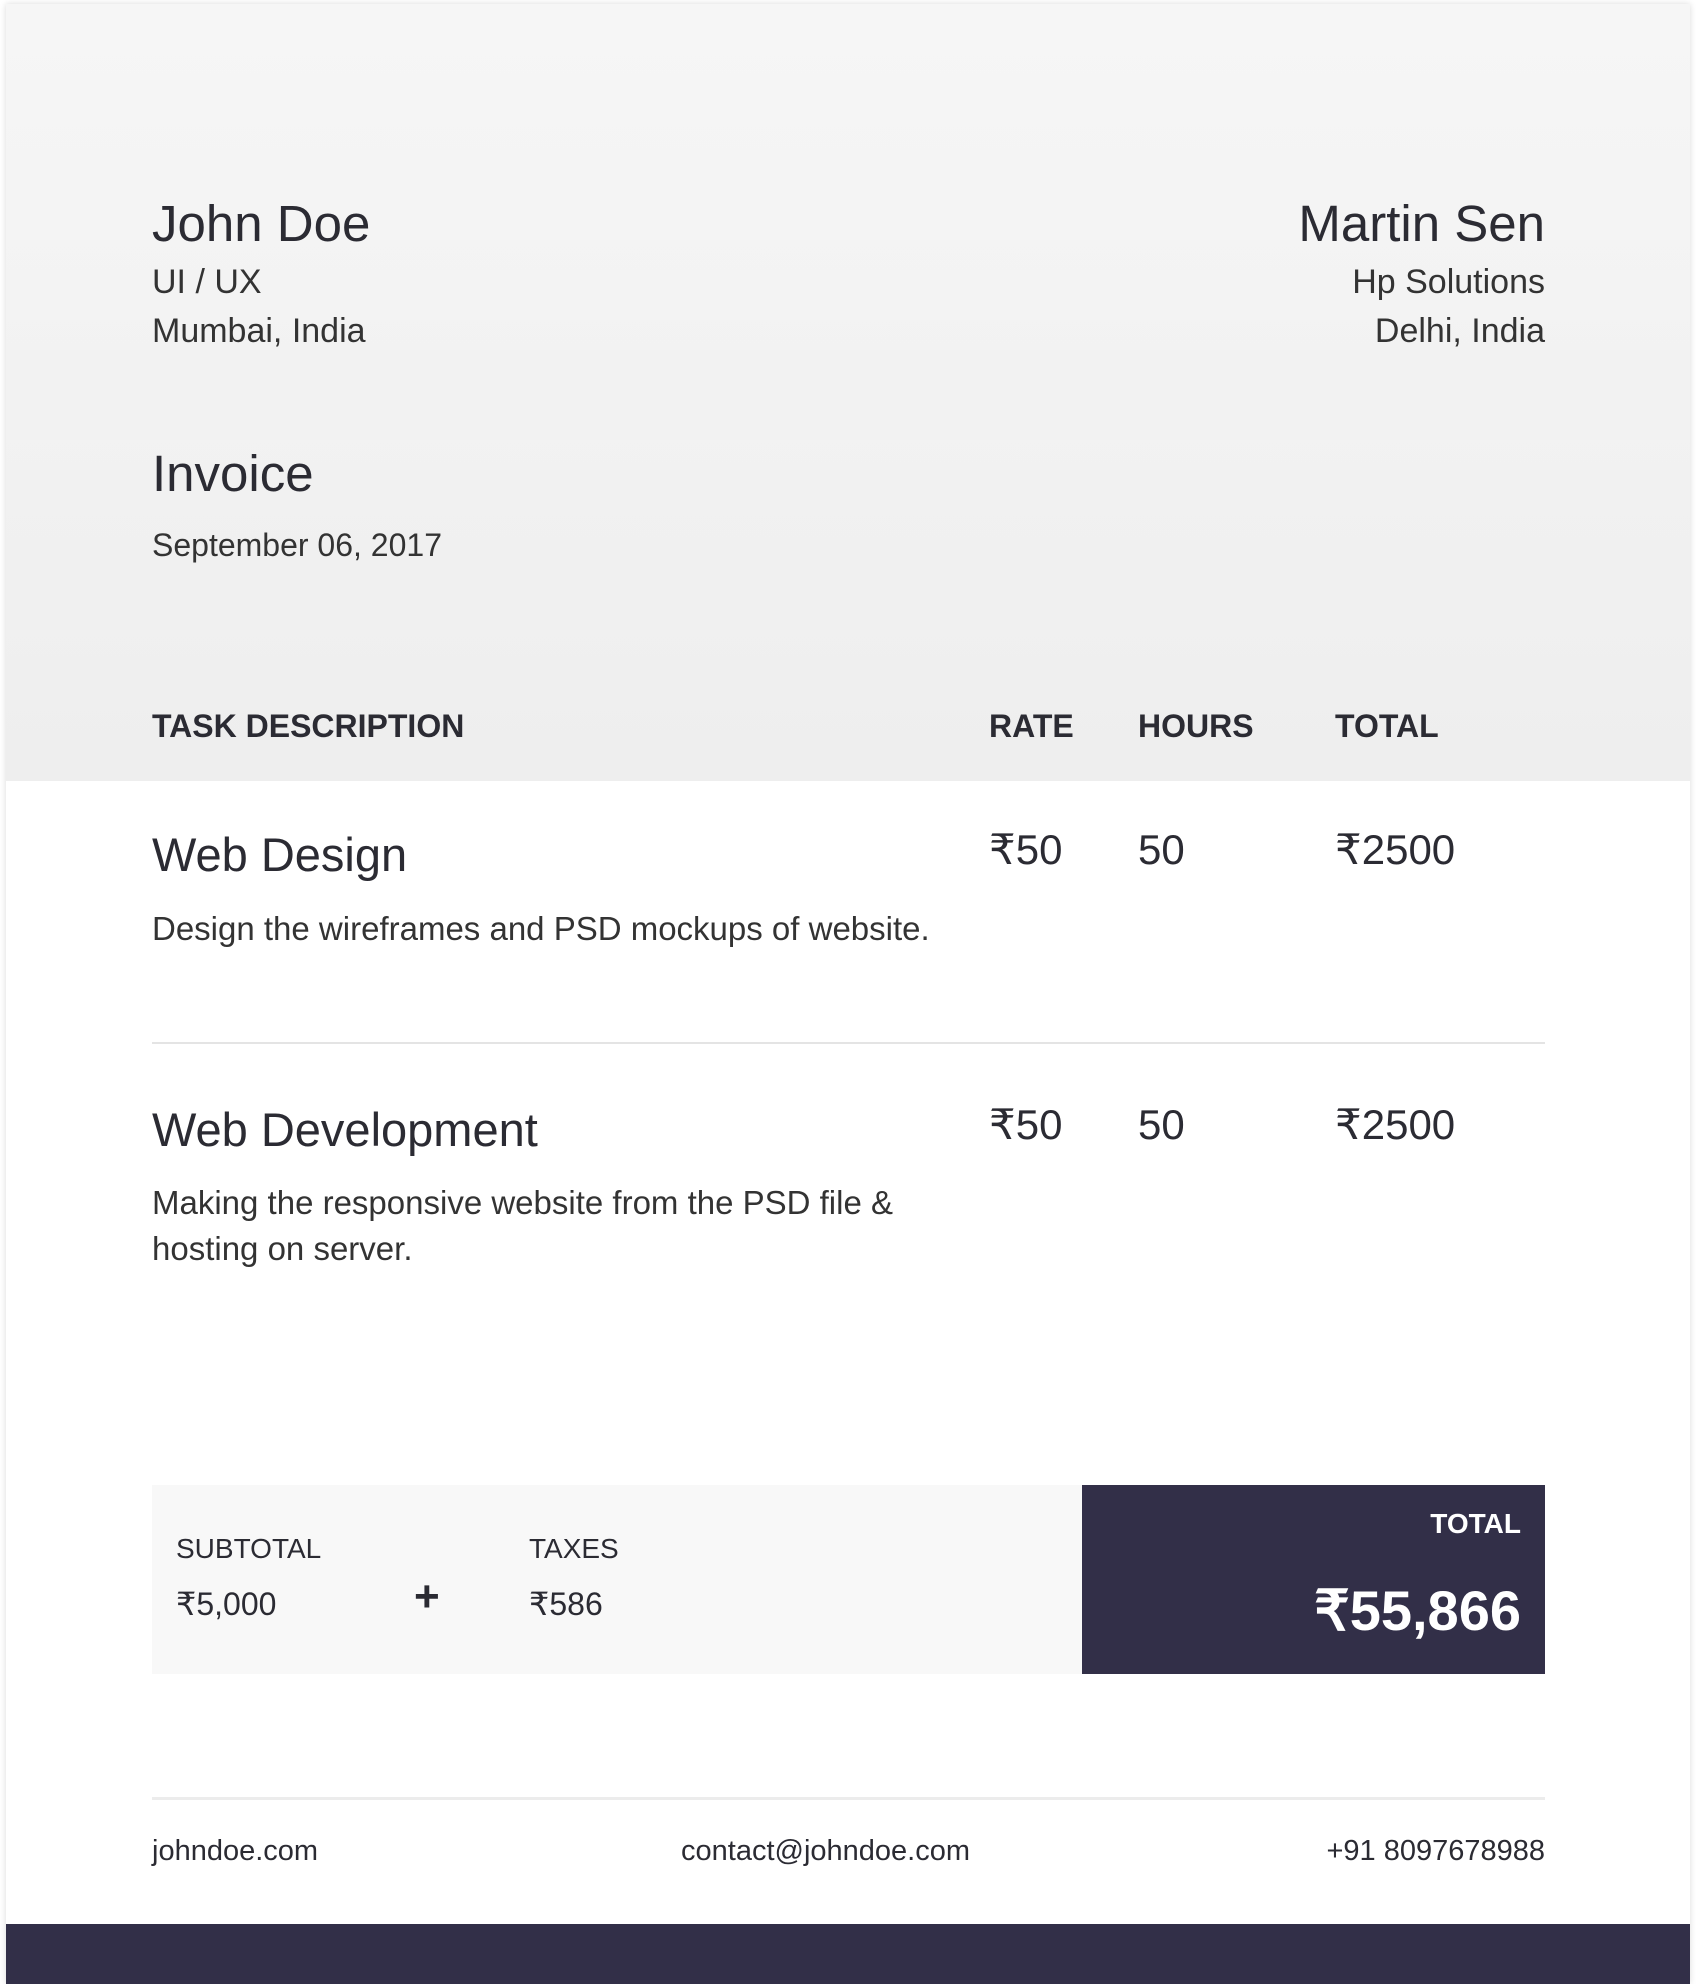 The width and height of the screenshot is (1698, 1984). Describe the element at coordinates (848, 1954) in the screenshot. I see `footer-bar` at that location.